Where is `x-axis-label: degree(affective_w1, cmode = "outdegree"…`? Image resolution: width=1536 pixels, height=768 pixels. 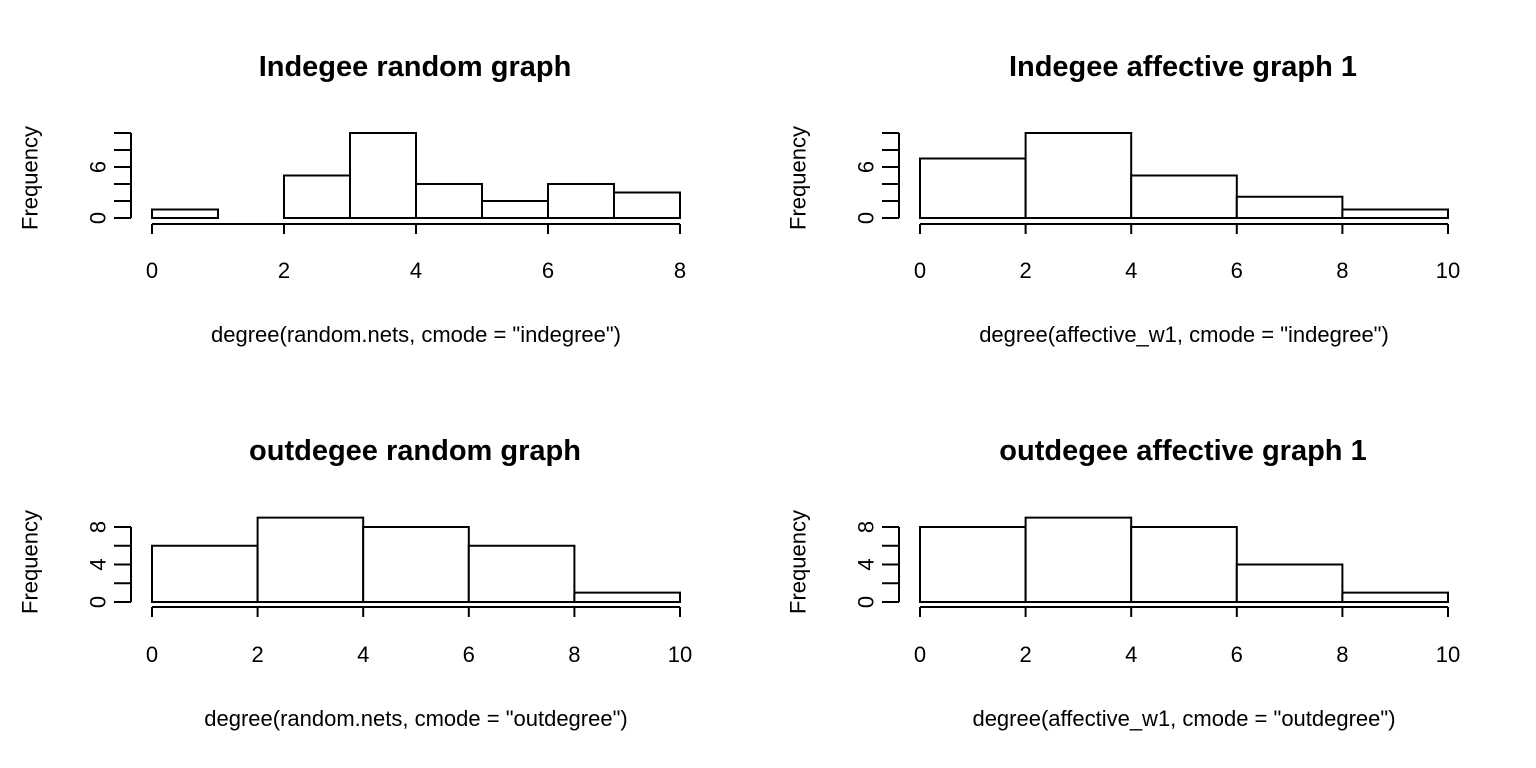
x-axis-label: degree(affective_w1, cmode = "outdegree"… is located at coordinates (1183, 718).